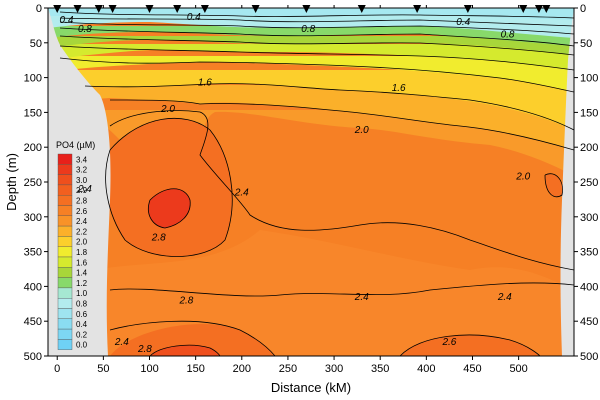 The image size is (600, 400). I want to click on y-tick-label-right: 350, so click(589, 253).